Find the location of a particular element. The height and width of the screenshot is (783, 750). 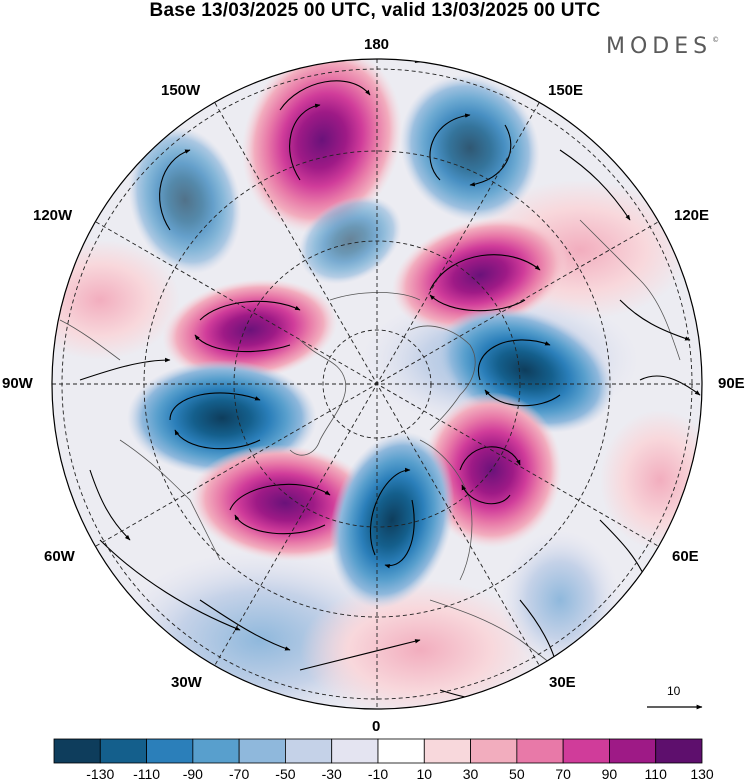

colorbar-tick-label: 70 is located at coordinates (563, 774).